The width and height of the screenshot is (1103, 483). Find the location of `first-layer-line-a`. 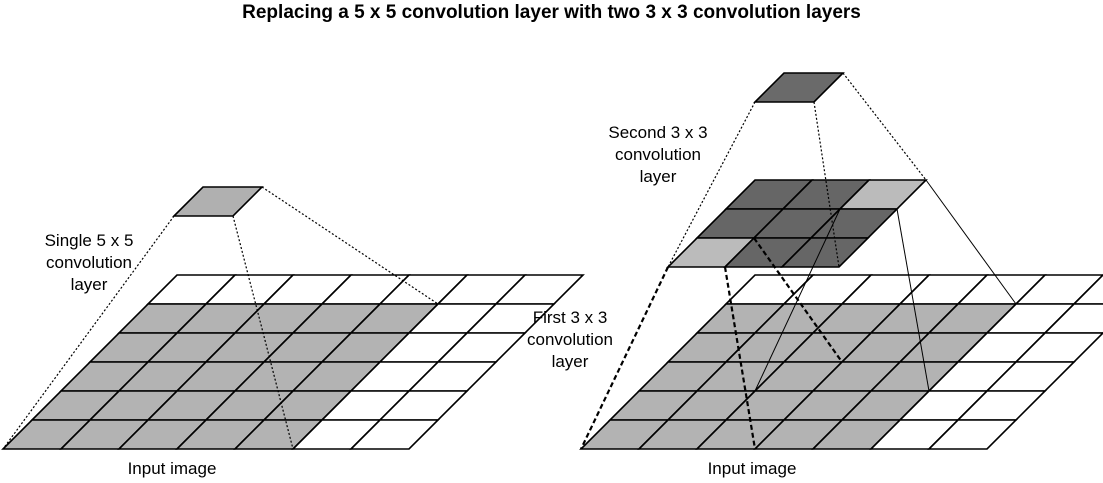

first-layer-line-a is located at coordinates (624, 358).